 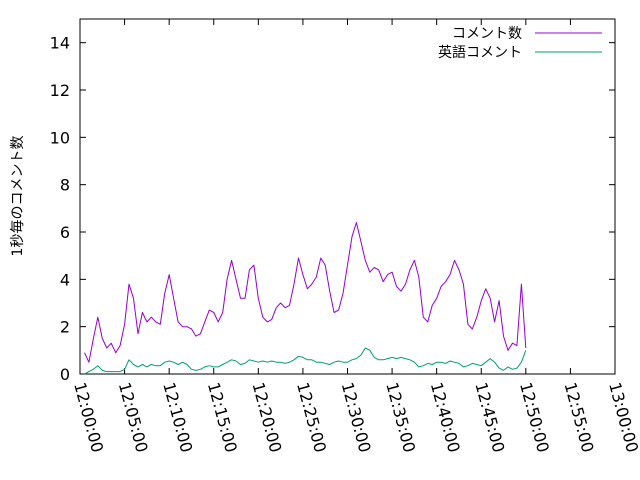 I want to click on y-tick-label: 8, so click(x=65, y=185).